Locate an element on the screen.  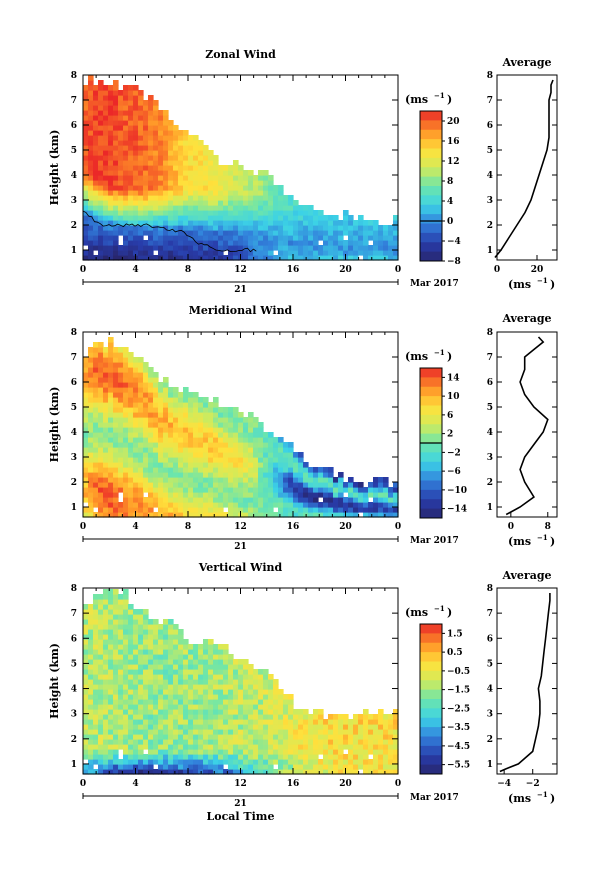
colorbar-band is located at coordinates (431, 741).